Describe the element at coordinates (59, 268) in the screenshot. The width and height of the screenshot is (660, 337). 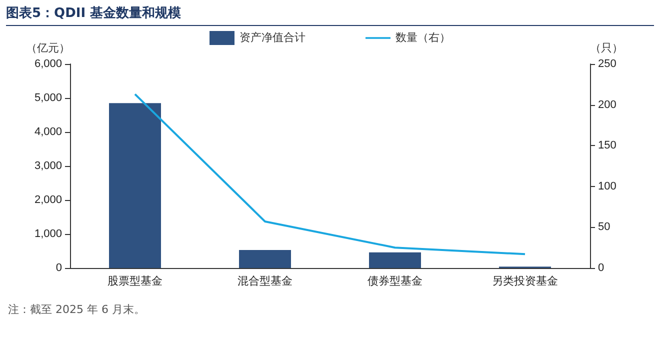
I see `y-tick-label: 0` at that location.